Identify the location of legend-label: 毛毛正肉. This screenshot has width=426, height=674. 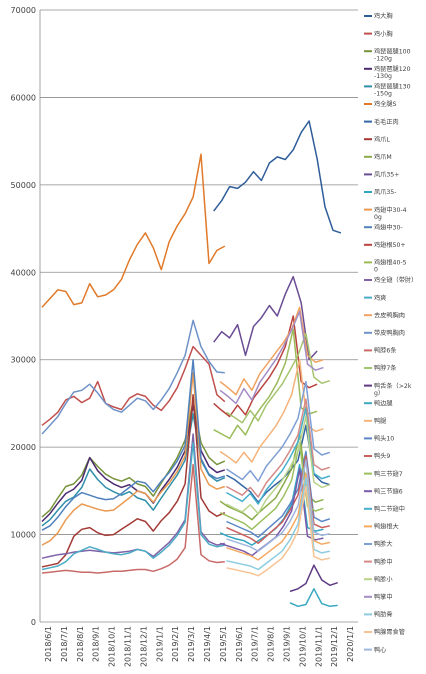
(386, 122).